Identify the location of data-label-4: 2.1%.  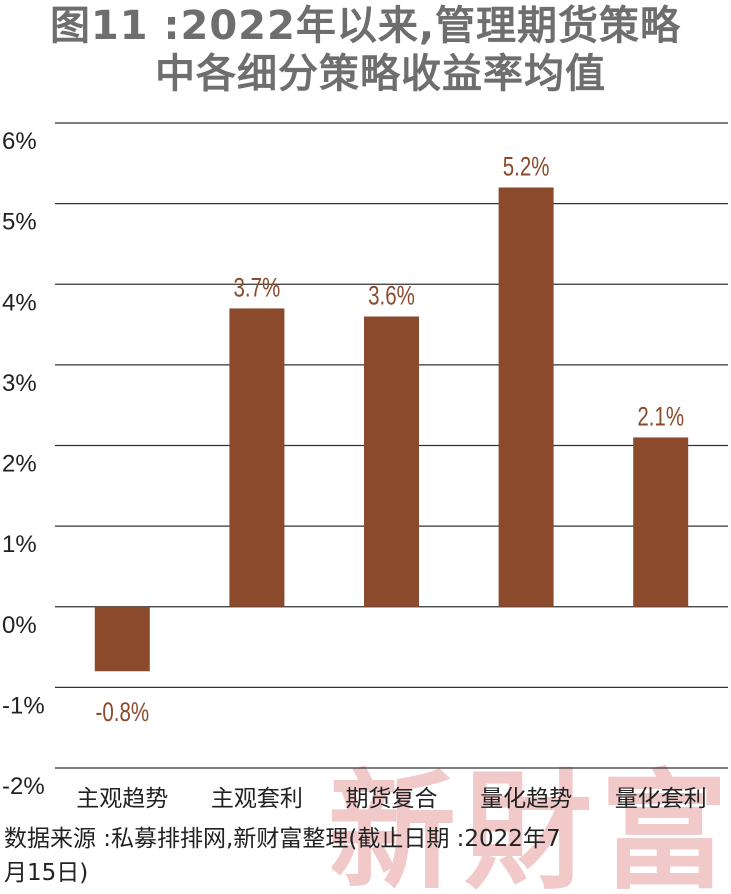
(660, 417).